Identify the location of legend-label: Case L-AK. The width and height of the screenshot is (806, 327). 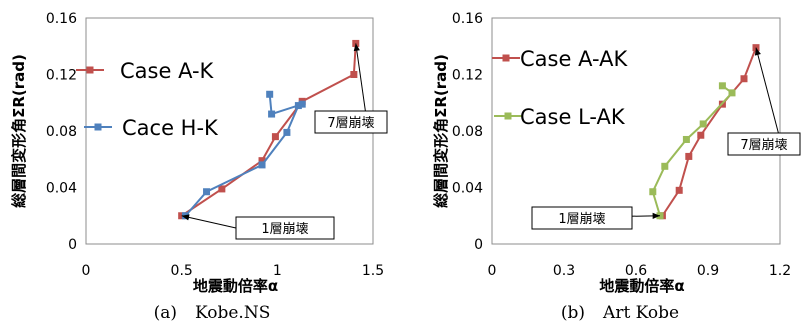
(573, 117).